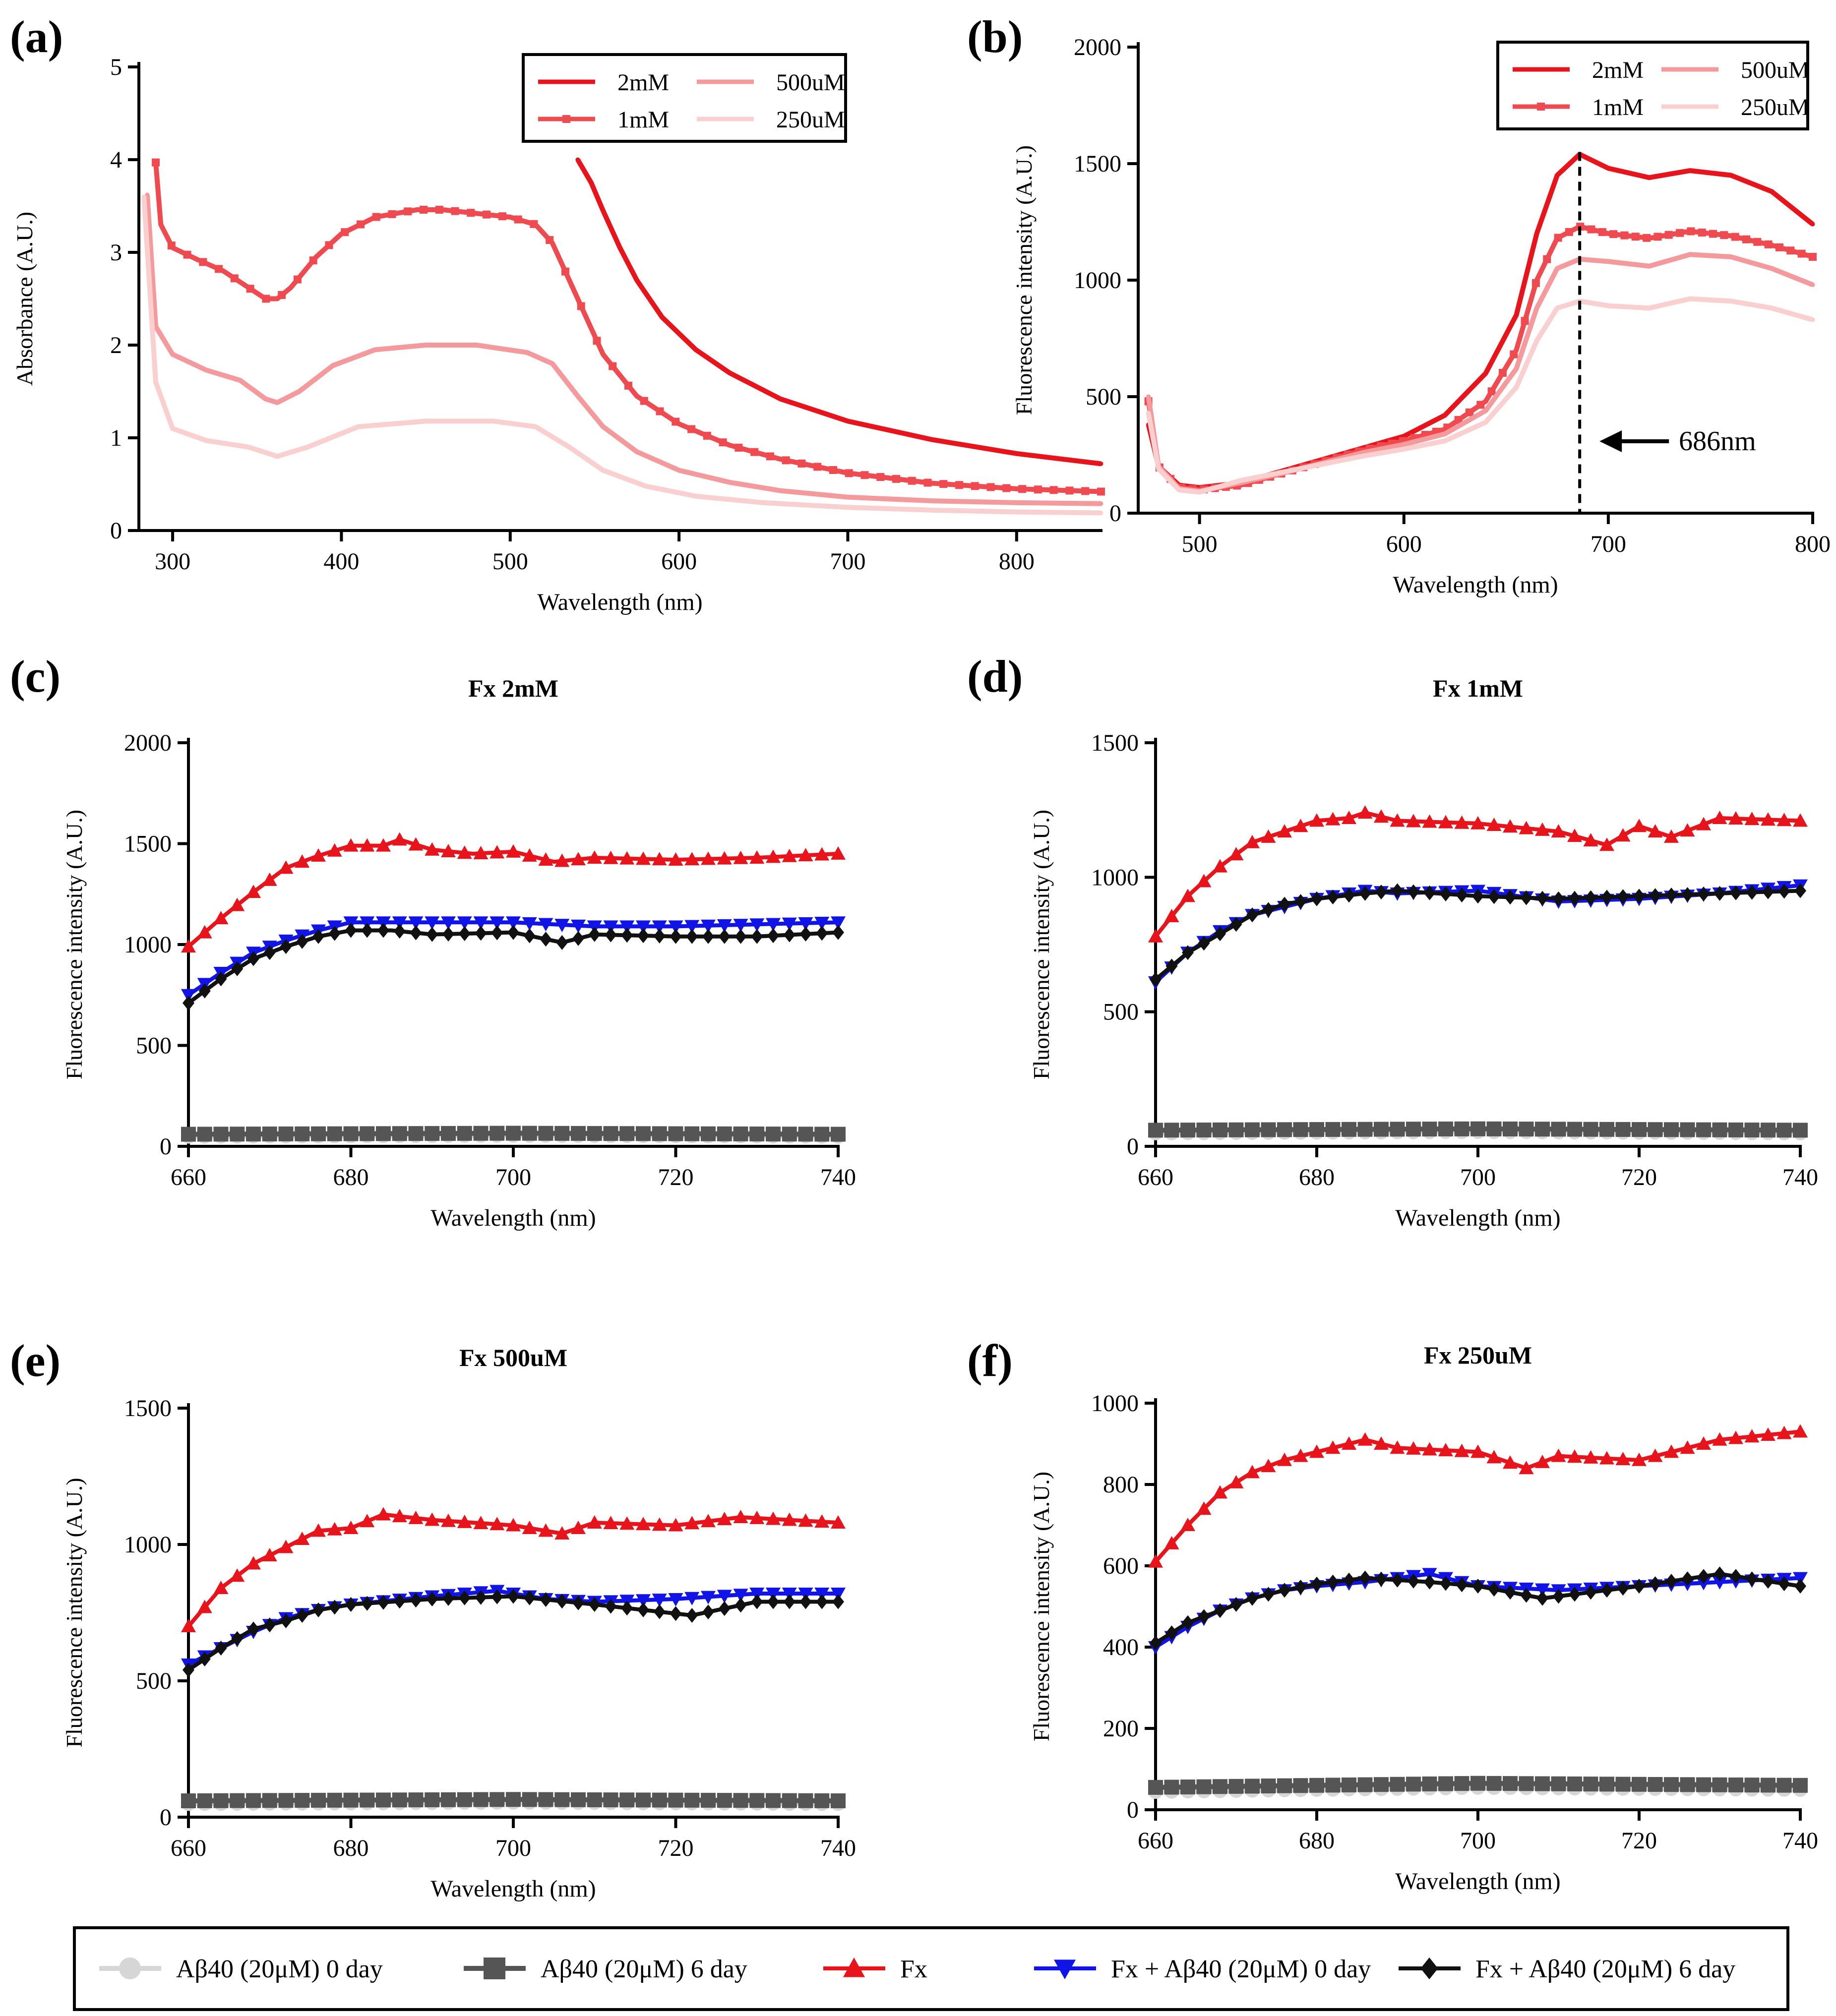 This screenshot has width=1836, height=2016. What do you see at coordinates (1115, 1403) in the screenshot?
I see `y-tick-label: 1000` at bounding box center [1115, 1403].